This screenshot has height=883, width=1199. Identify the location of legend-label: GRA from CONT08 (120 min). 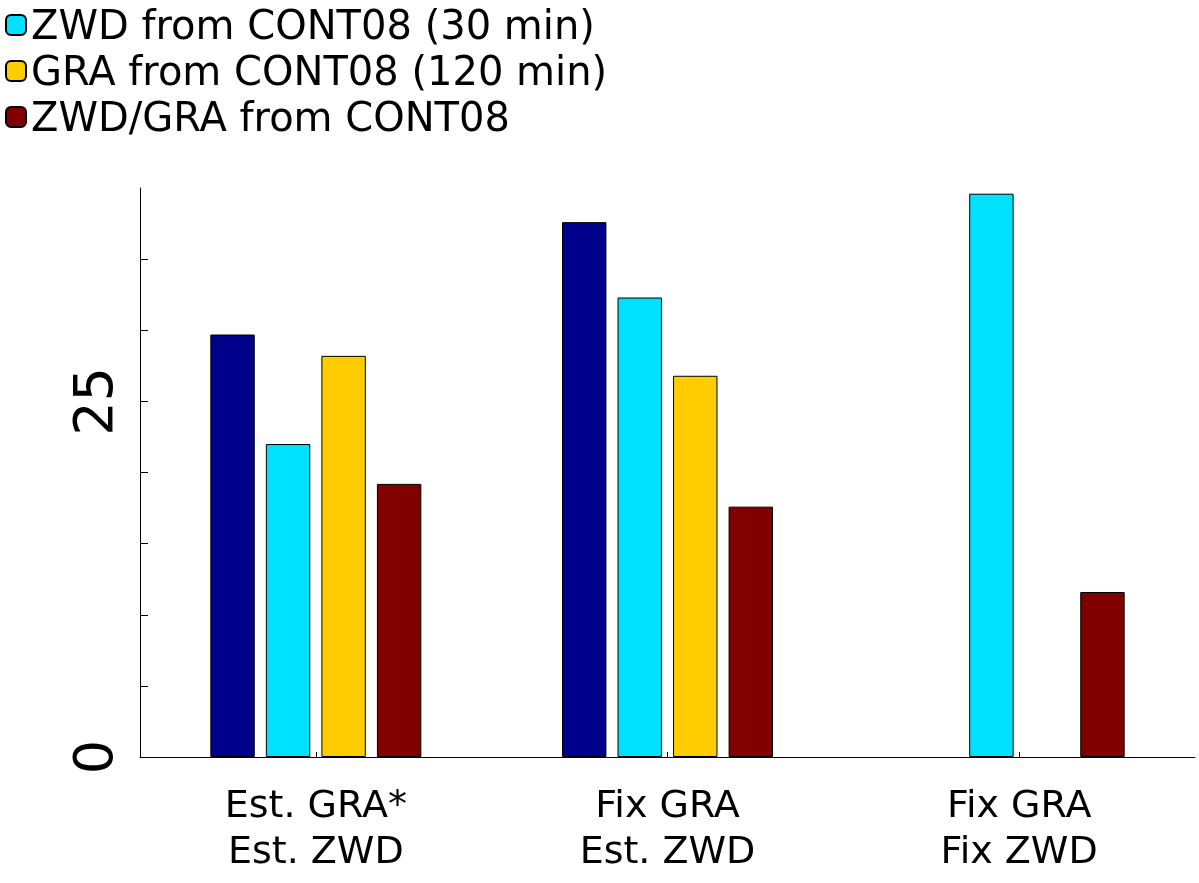
(319, 71).